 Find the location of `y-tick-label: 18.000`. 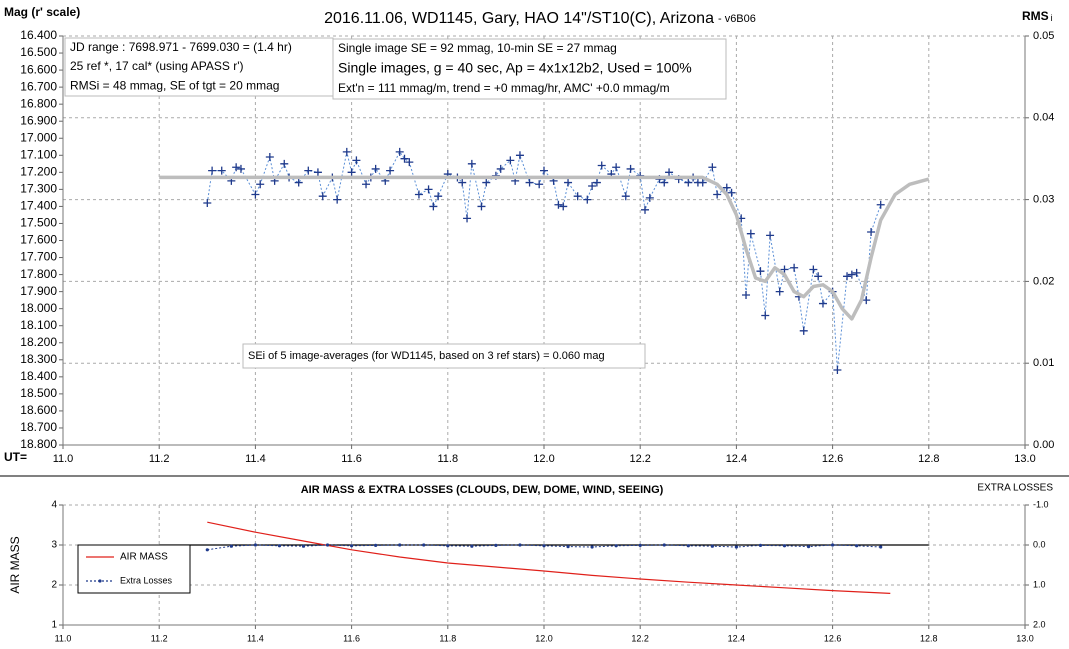

y-tick-label: 18.000 is located at coordinates (38, 308).